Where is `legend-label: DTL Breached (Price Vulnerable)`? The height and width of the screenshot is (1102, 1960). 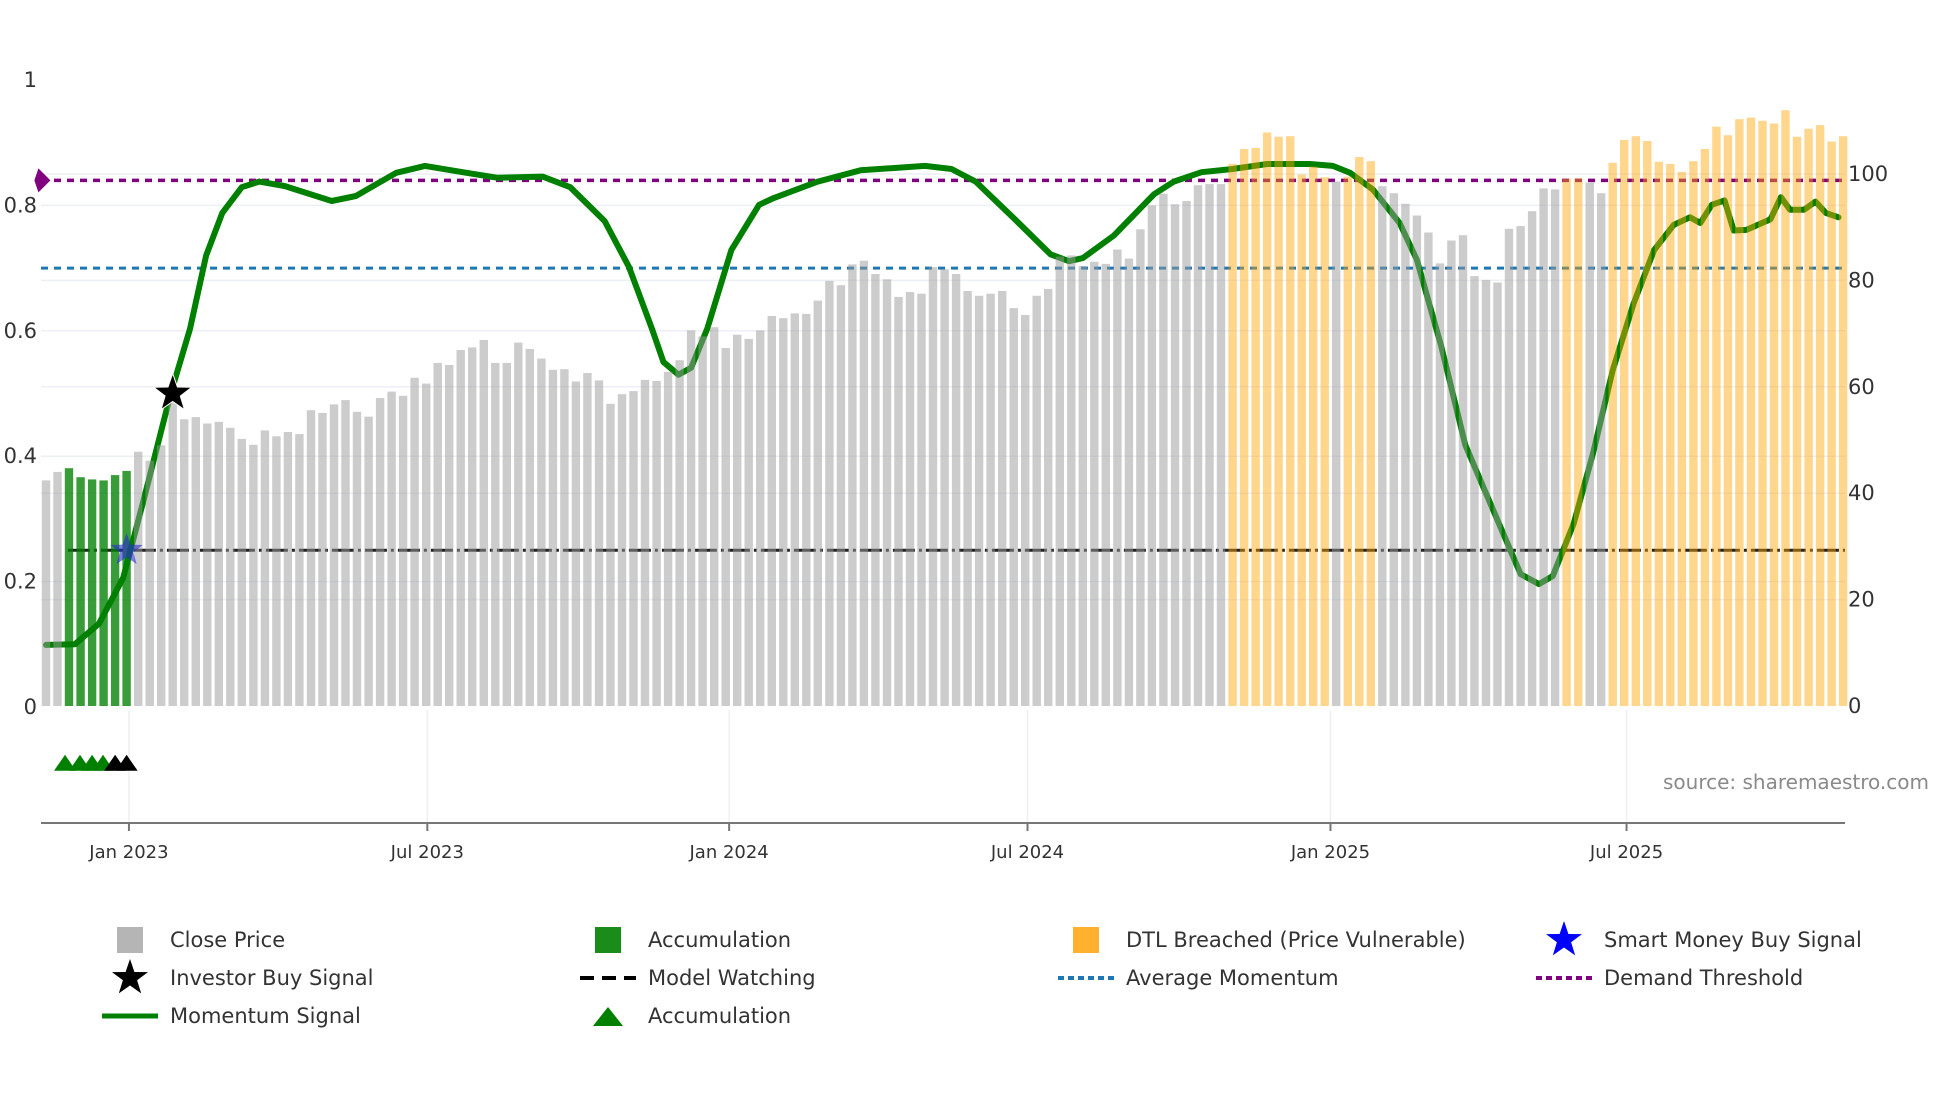 legend-label: DTL Breached (Price Vulnerable) is located at coordinates (1296, 940).